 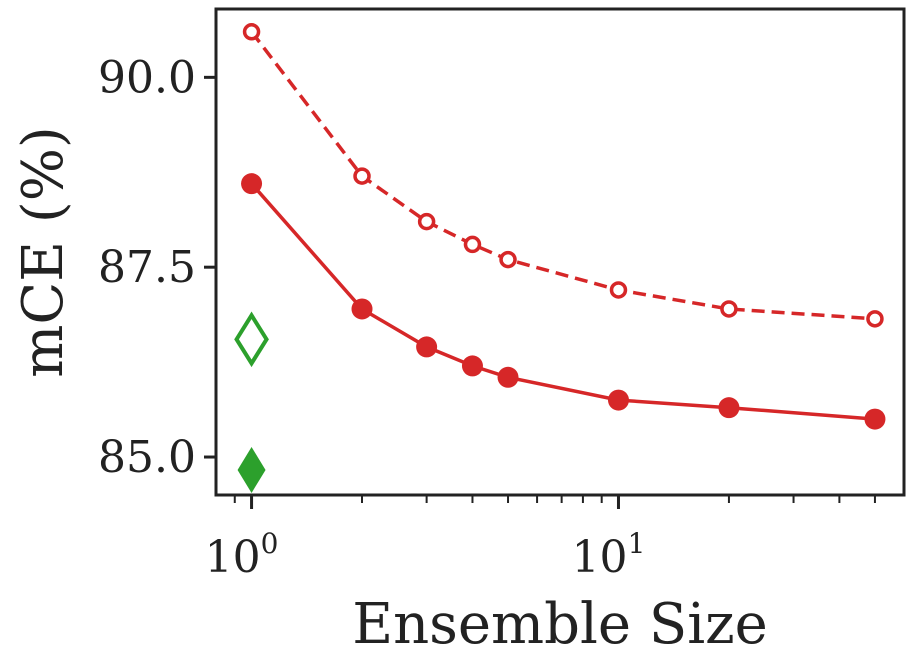 What do you see at coordinates (147, 267) in the screenshot?
I see `y-tick-label-1: 87.5` at bounding box center [147, 267].